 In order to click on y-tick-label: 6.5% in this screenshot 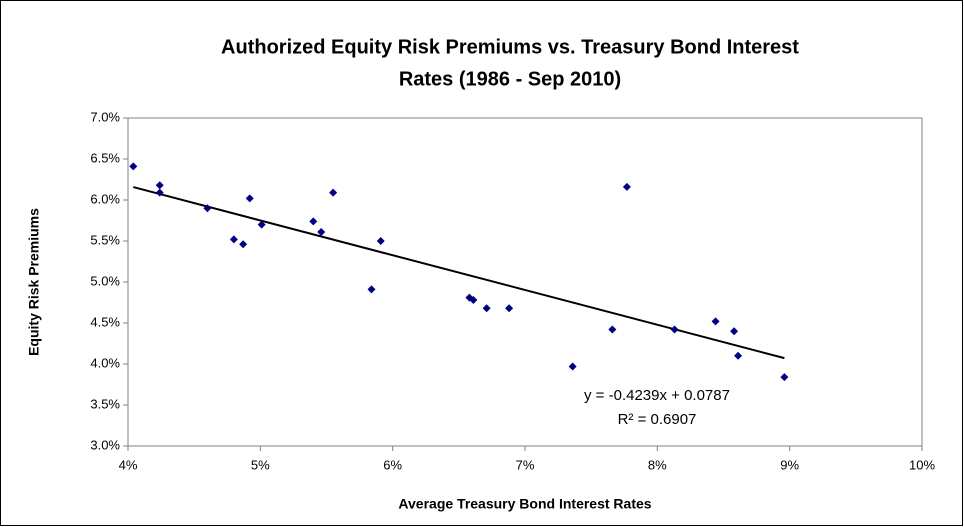, I will do `click(105, 157)`.